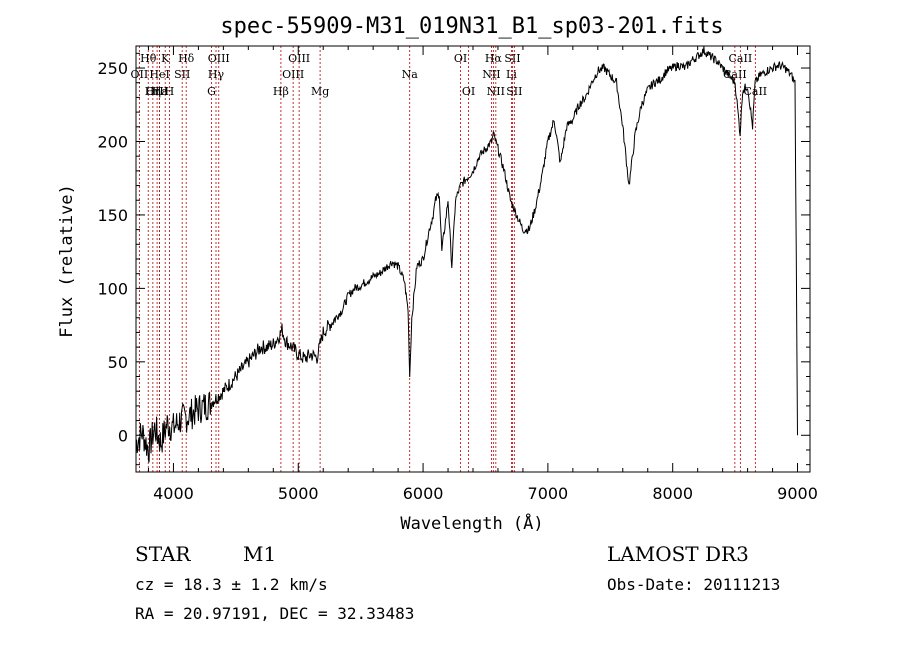  I want to click on survey-name: LAMOST DR3, so click(678, 554).